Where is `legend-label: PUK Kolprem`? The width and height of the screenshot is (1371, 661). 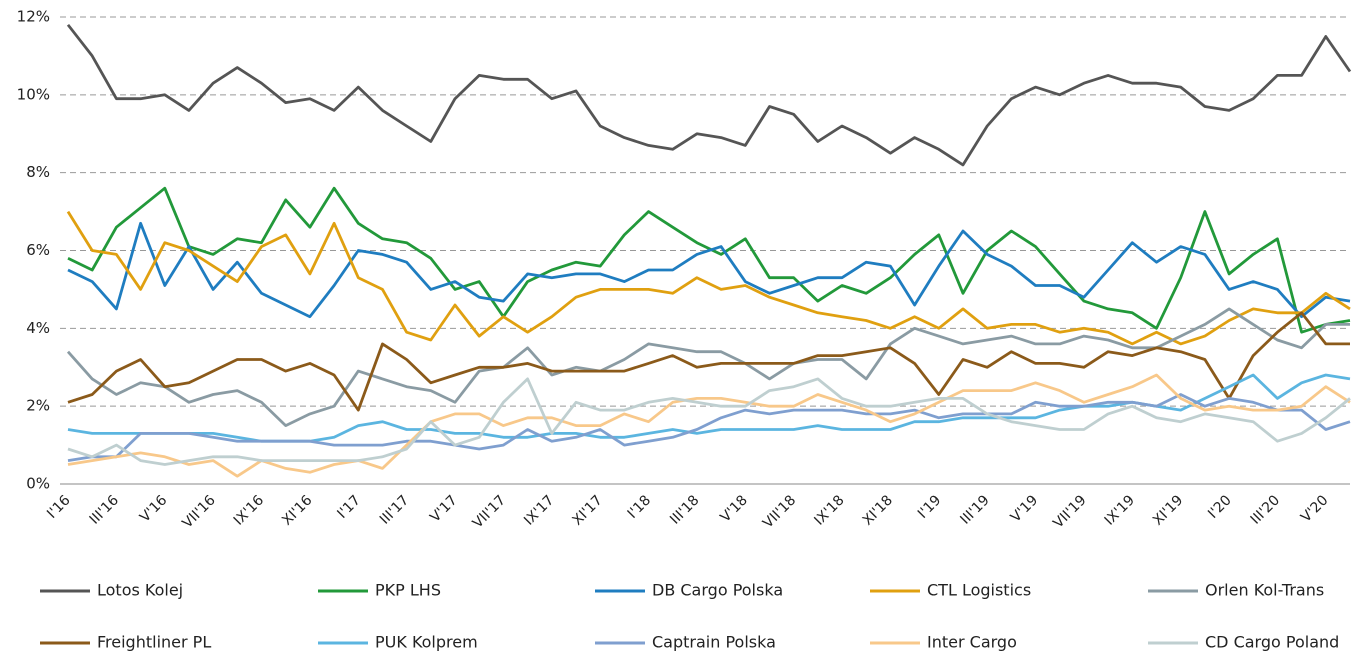
legend-label: PUK Kolprem is located at coordinates (426, 642).